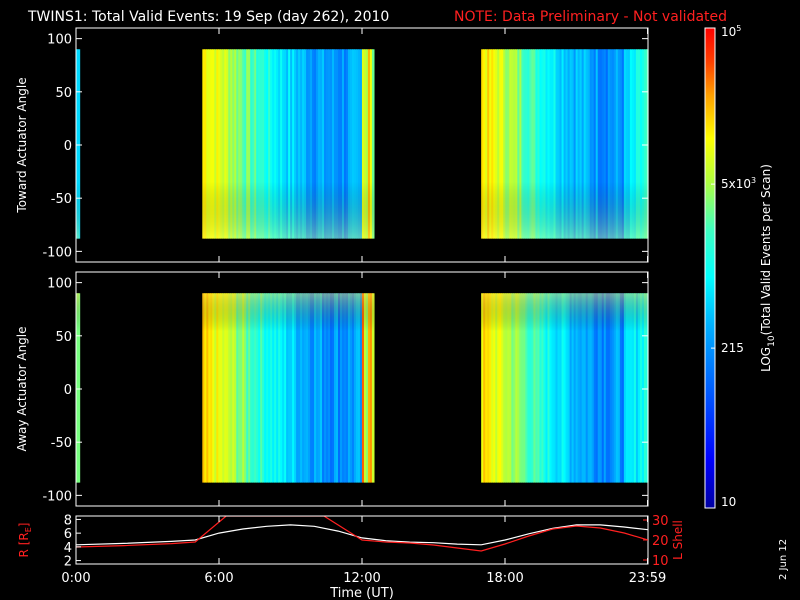  I want to click on colorbar-tick-label: 5x10³, so click(738, 183).